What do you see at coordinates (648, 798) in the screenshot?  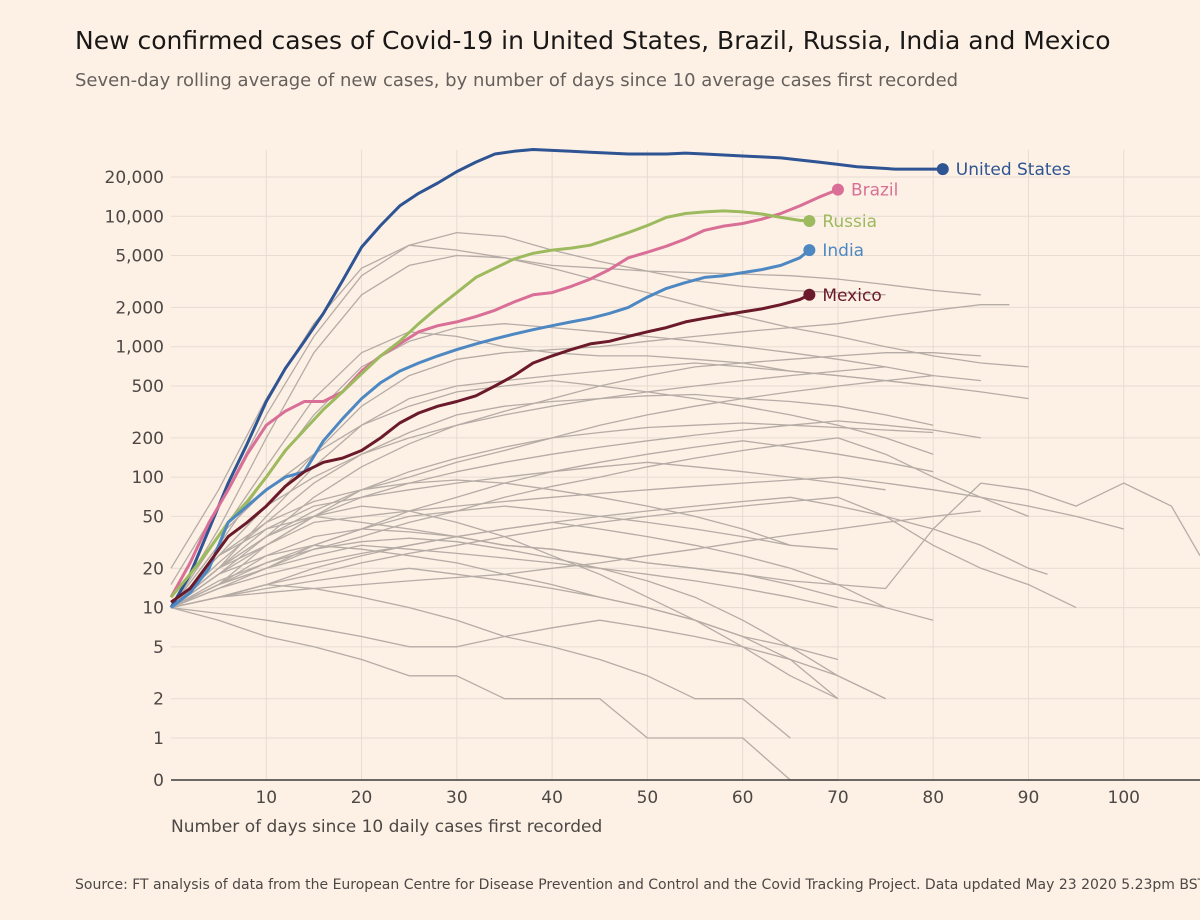 I see `x-tick-label-50: 50` at bounding box center [648, 798].